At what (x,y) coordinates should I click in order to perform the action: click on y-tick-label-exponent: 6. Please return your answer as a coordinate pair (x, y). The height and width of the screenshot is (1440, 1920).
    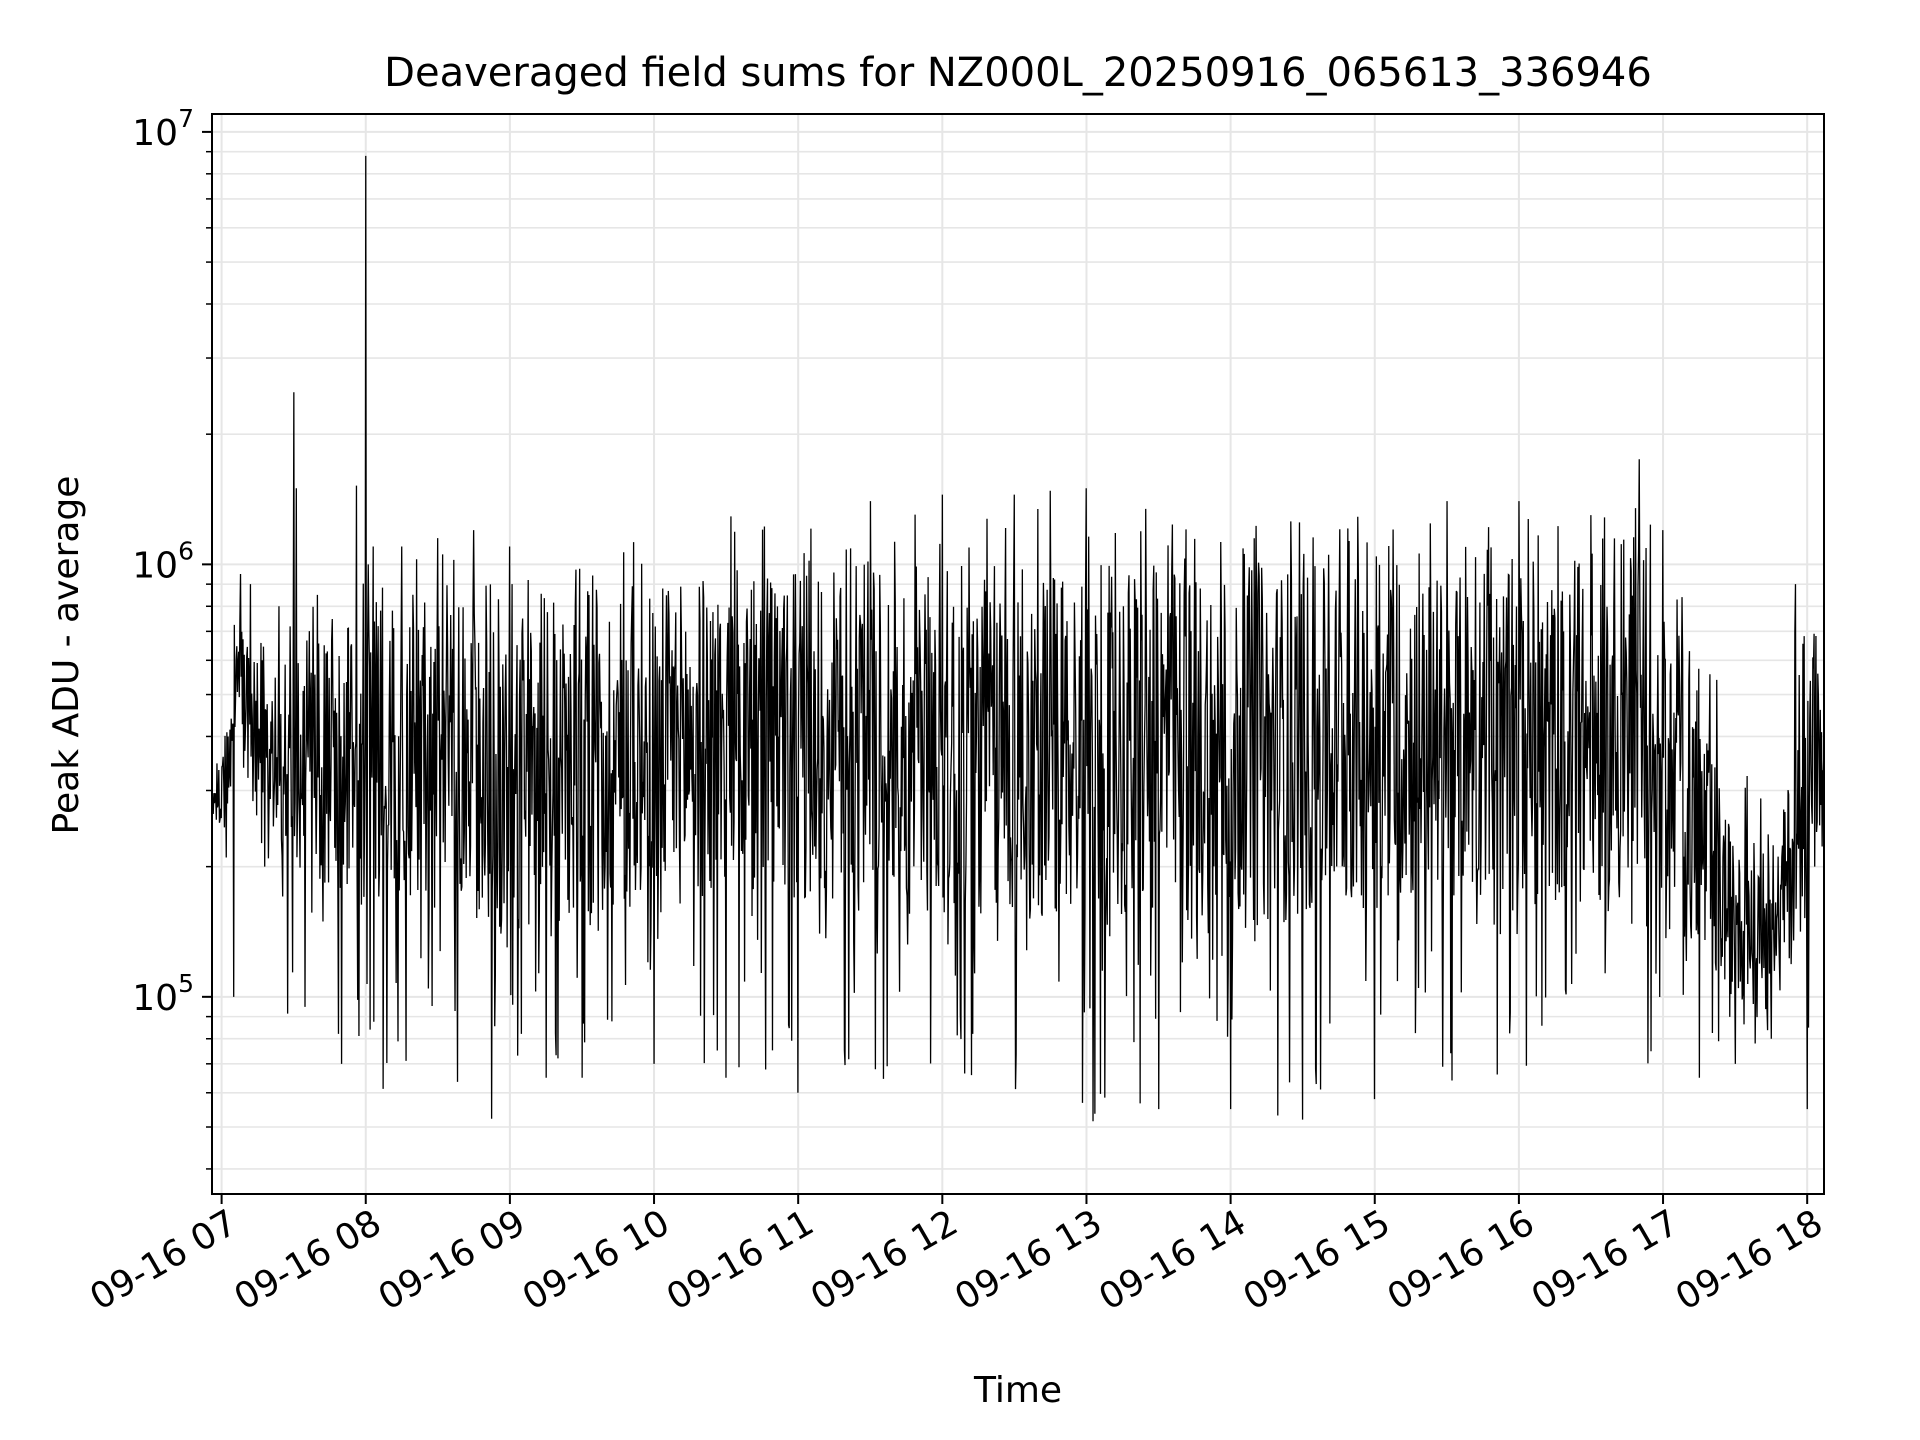
    Looking at the image, I should click on (186, 550).